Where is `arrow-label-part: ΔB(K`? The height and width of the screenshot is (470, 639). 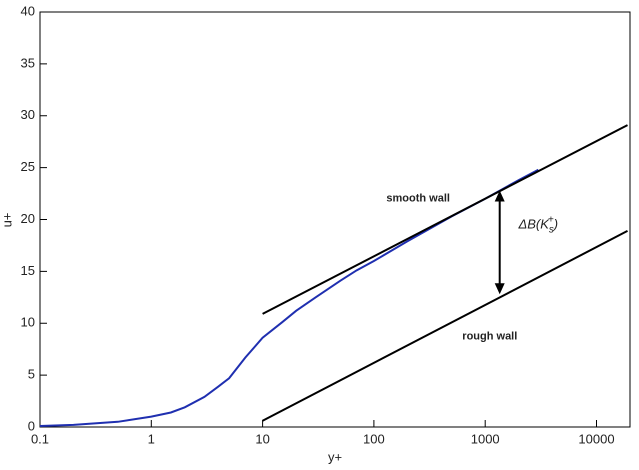
arrow-label-part: ΔB(K is located at coordinates (534, 224).